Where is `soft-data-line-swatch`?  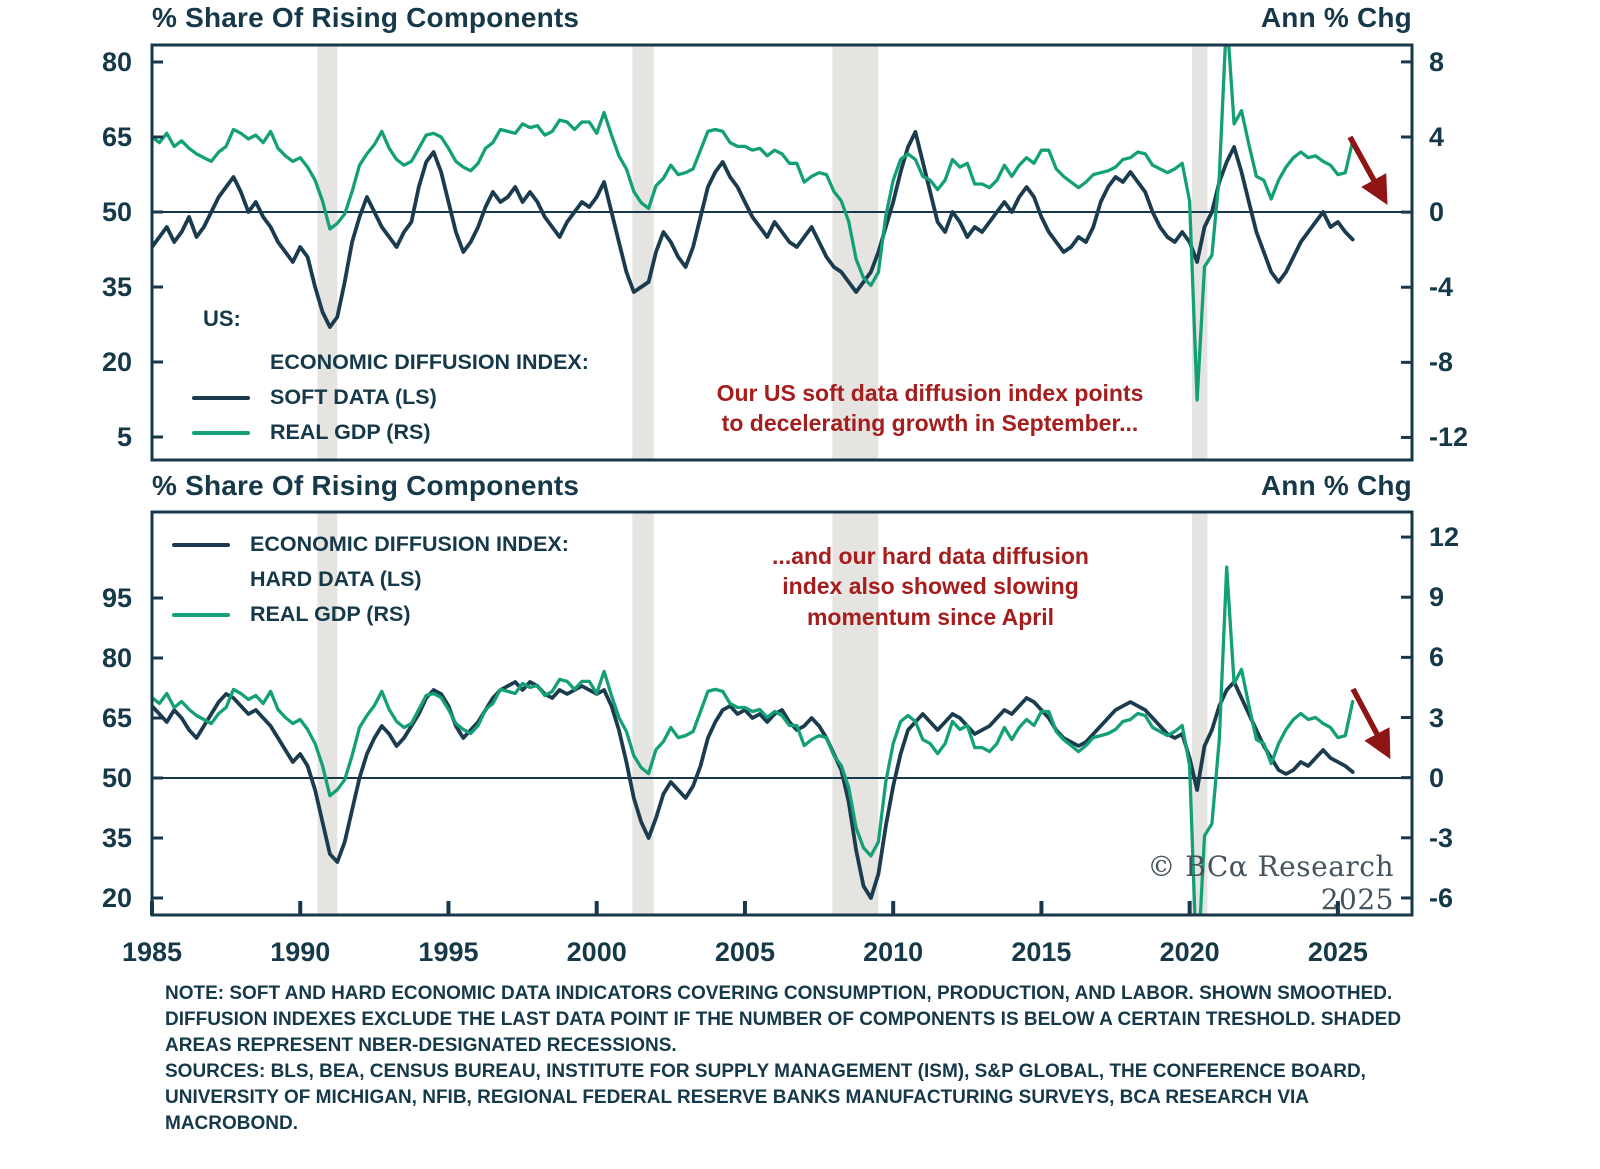
soft-data-line-swatch is located at coordinates (221, 397).